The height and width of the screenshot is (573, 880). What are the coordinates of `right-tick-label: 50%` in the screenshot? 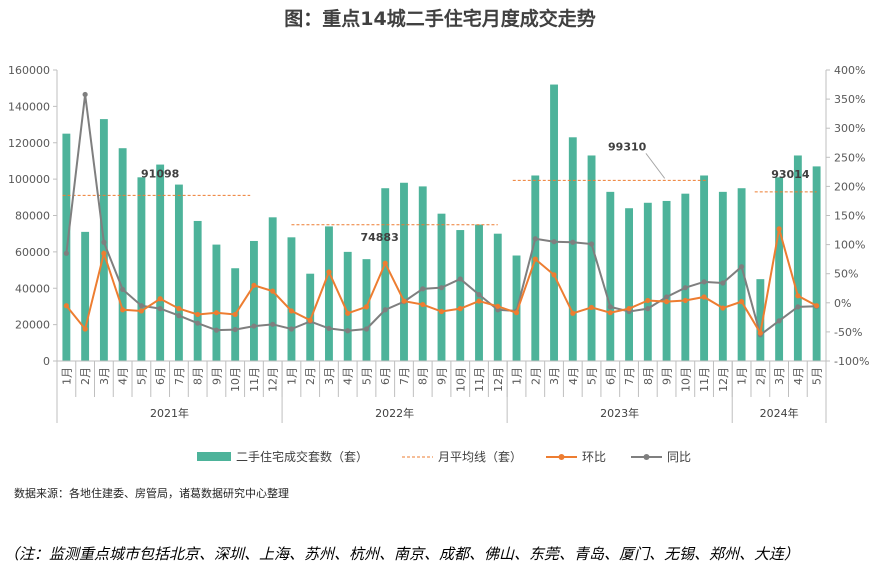 It's located at (846, 274).